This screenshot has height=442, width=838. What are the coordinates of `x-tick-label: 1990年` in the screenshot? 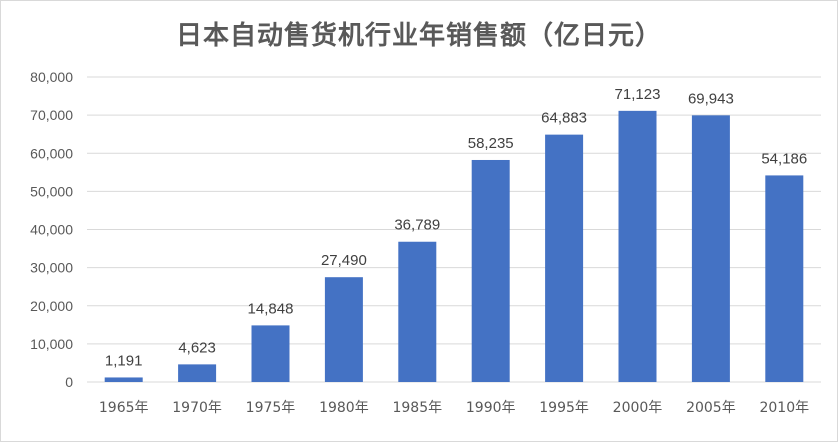 It's located at (491, 408).